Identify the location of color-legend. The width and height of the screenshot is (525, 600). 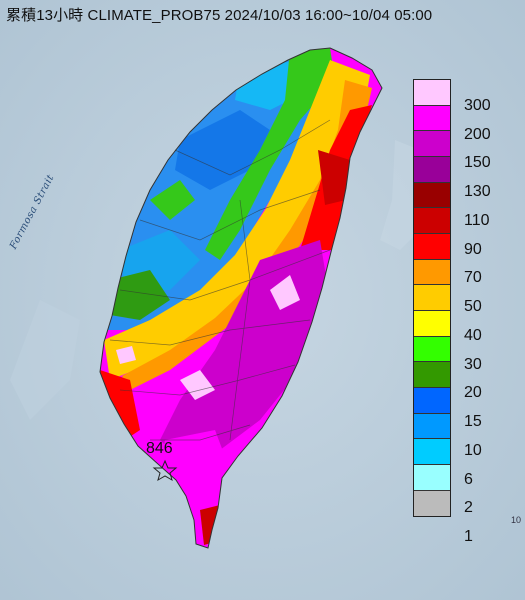
(432, 298).